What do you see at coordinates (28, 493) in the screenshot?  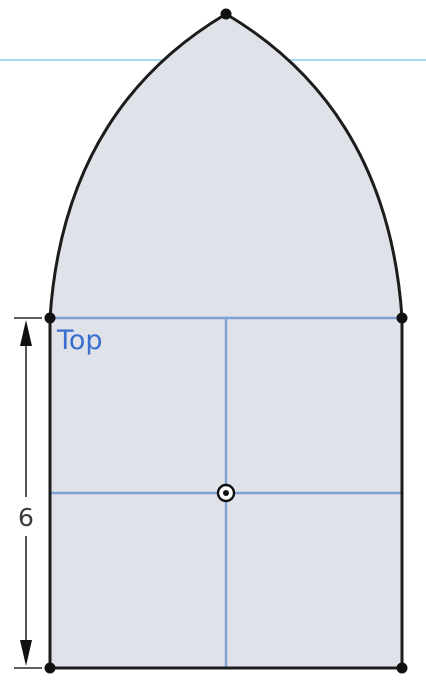 I see `dimension-6: 6` at bounding box center [28, 493].